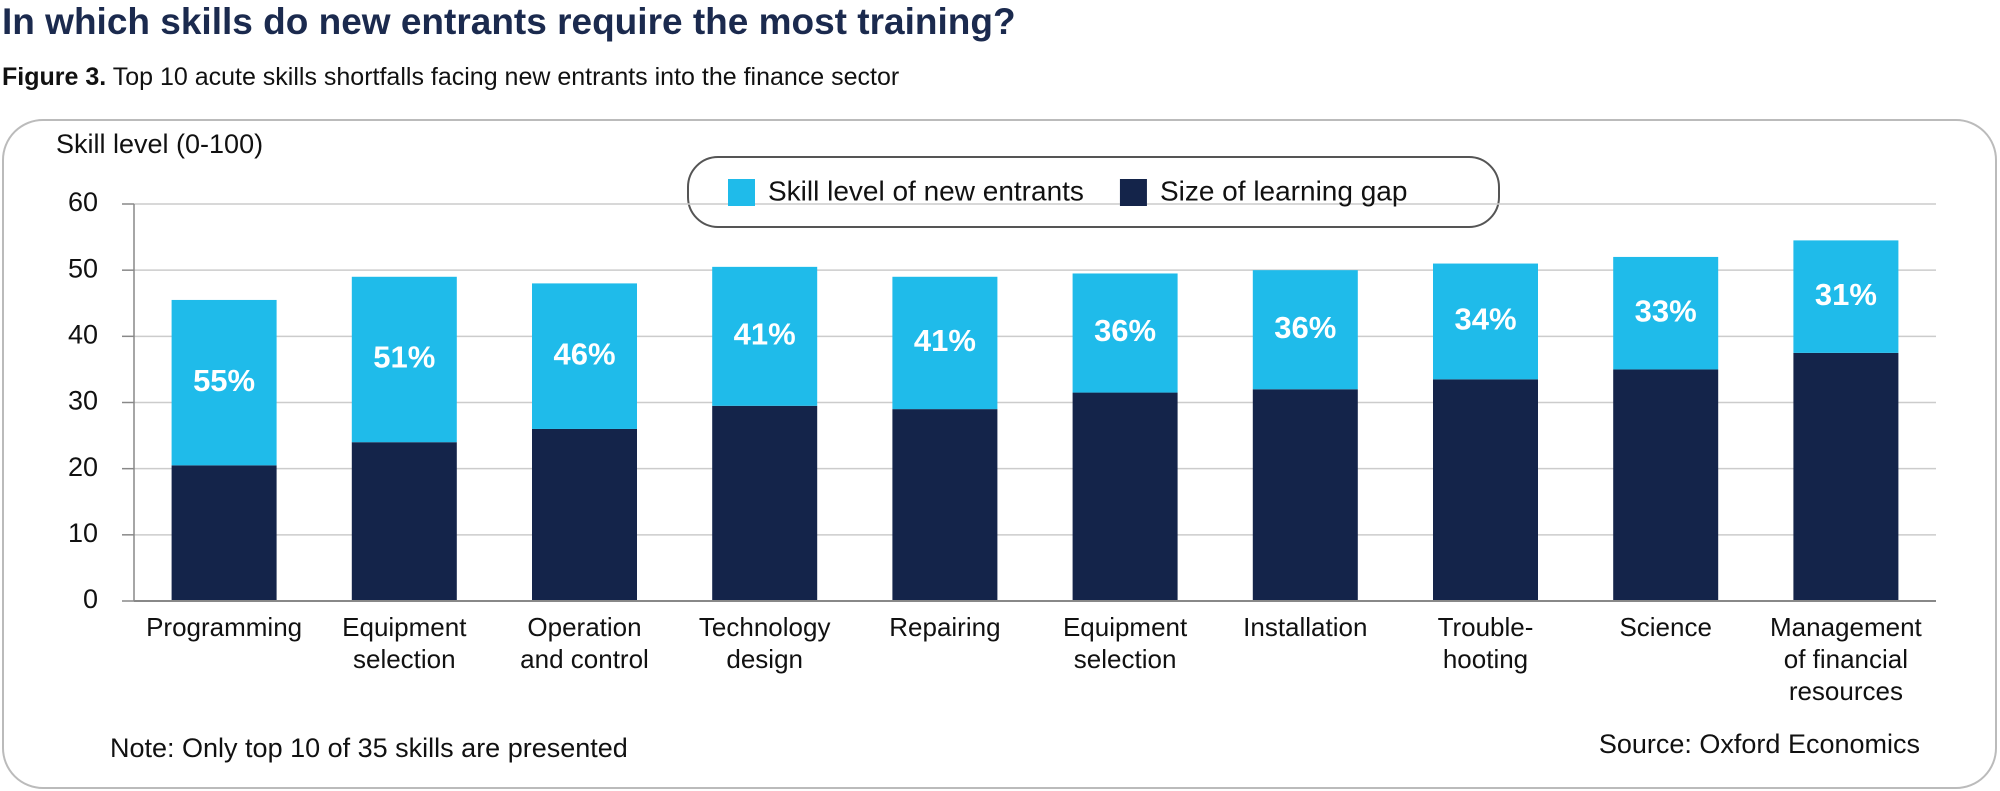 This screenshot has height=791, width=2000. Describe the element at coordinates (1485, 659) in the screenshot. I see `x-tick-label-line: hooting` at that location.